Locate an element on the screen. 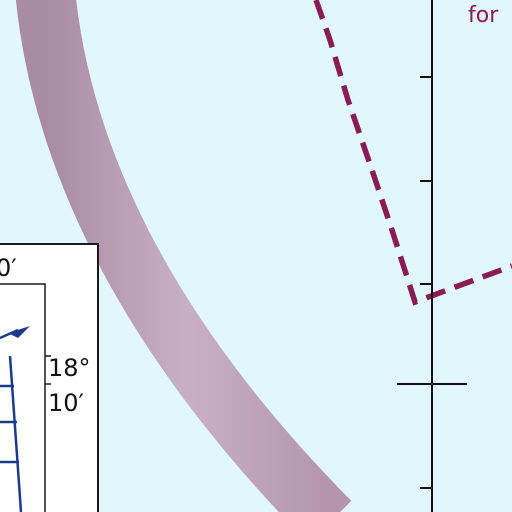 The width and height of the screenshot is (512, 512). map-label: for is located at coordinates (483, 15).